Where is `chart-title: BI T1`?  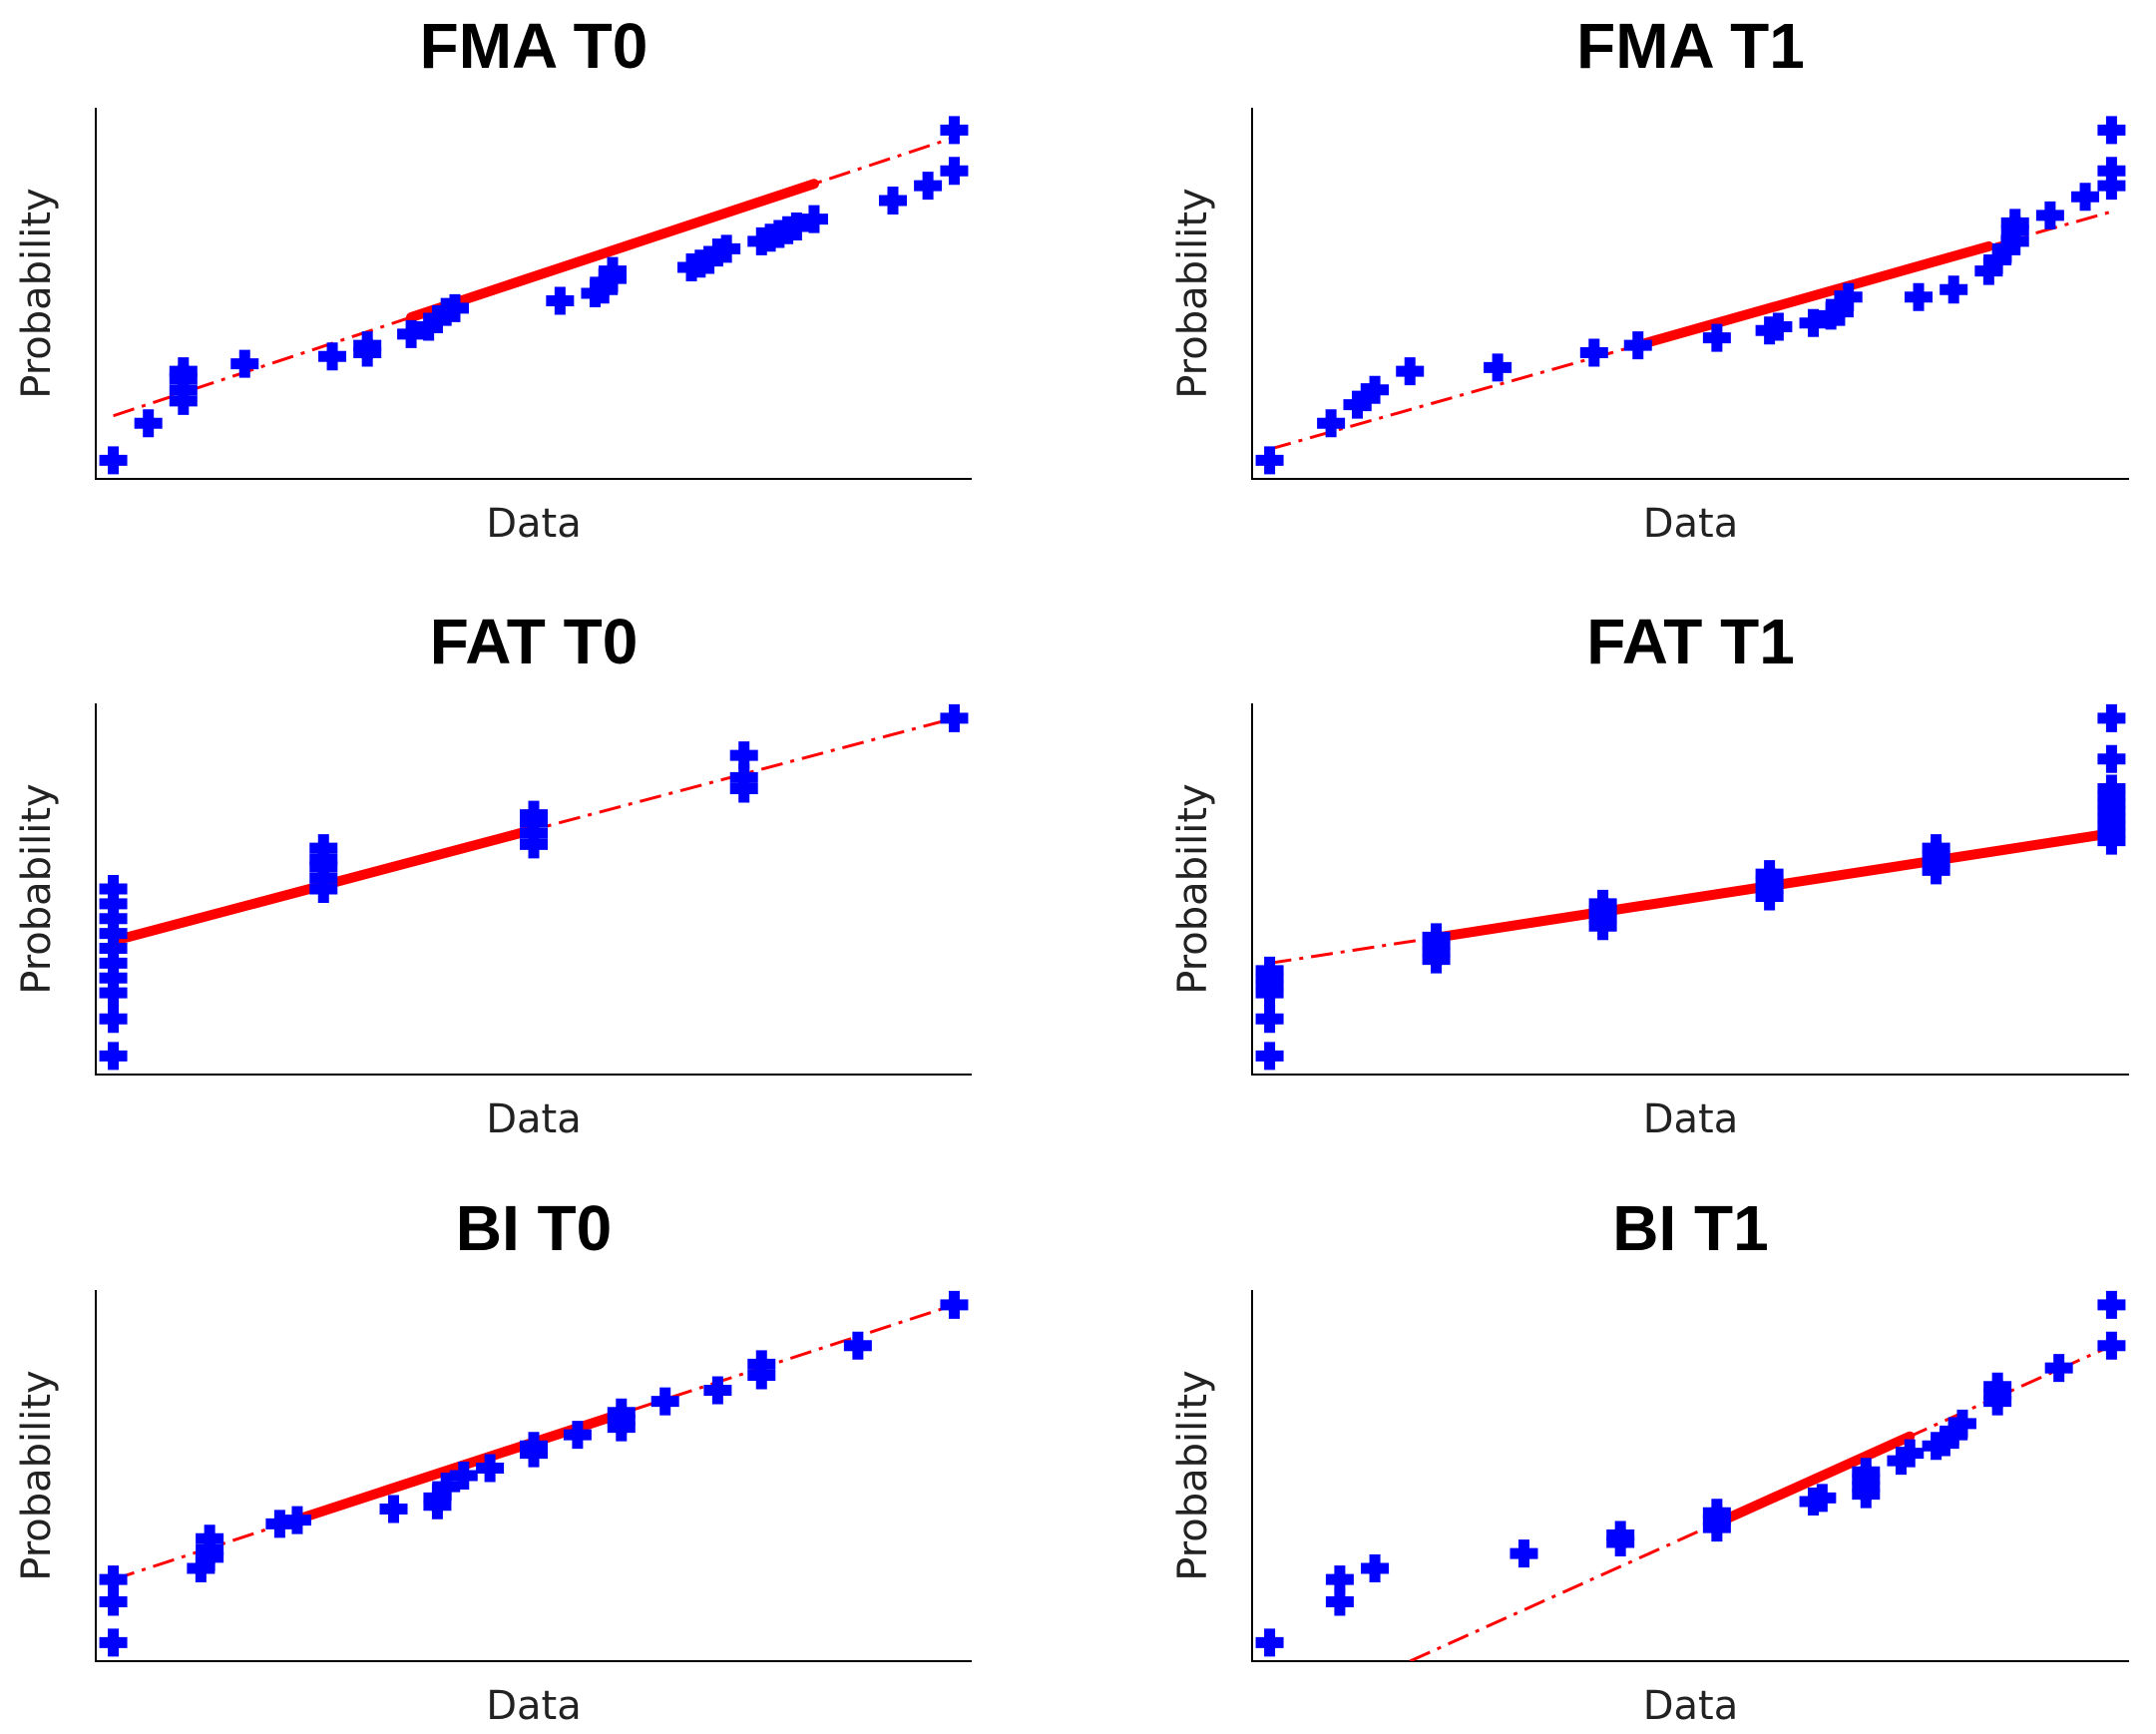
chart-title: BI T1 is located at coordinates (1690, 1228).